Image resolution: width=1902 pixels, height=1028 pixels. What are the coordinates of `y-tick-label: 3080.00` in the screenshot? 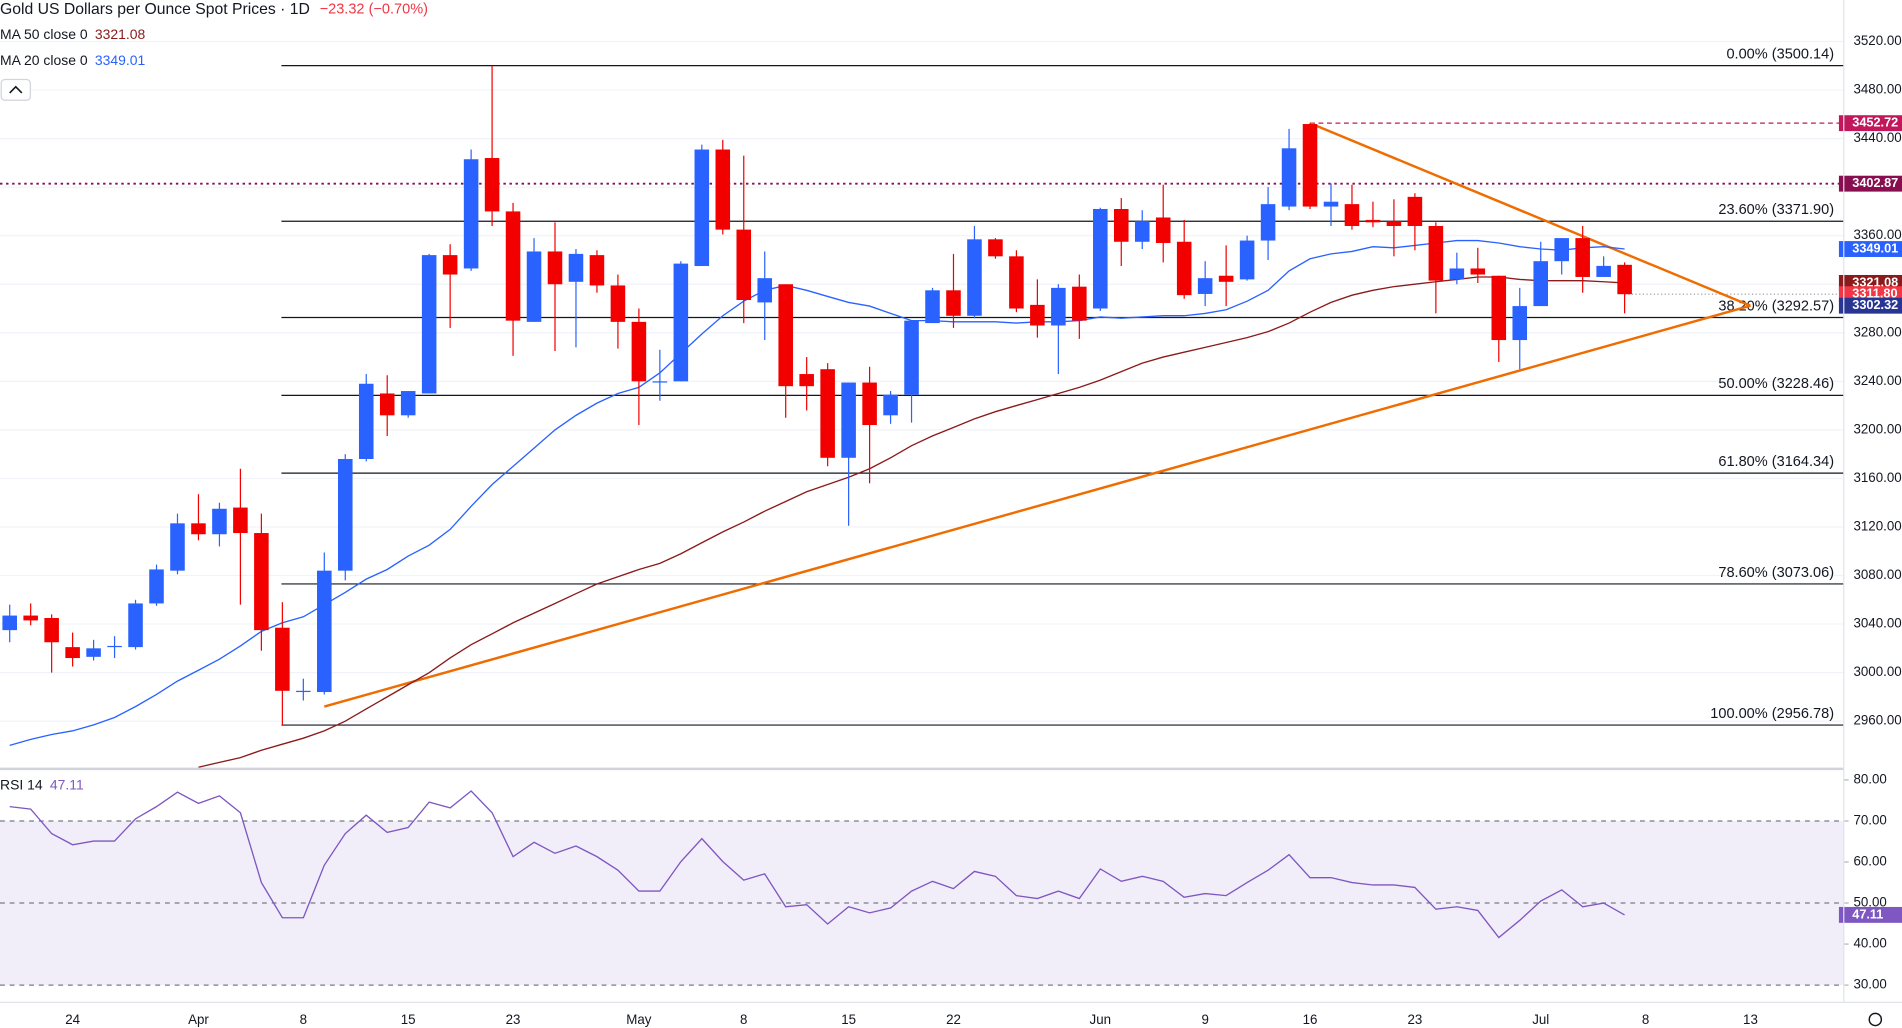 It's located at (1877, 574).